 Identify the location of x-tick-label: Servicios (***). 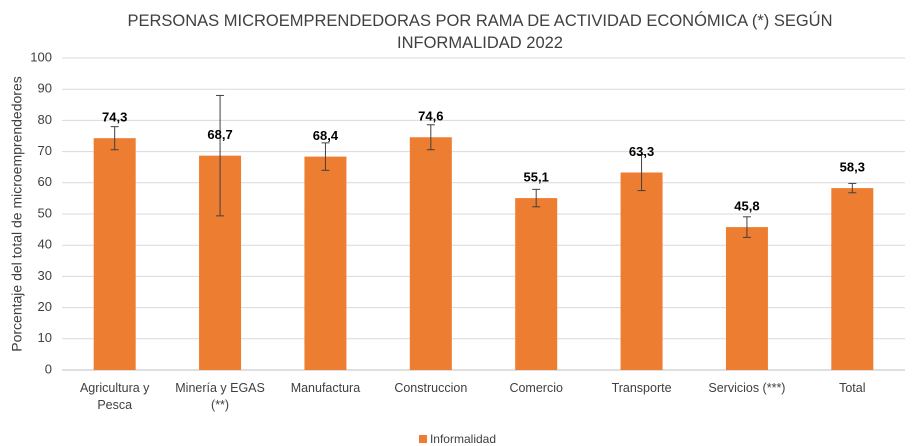
(747, 388).